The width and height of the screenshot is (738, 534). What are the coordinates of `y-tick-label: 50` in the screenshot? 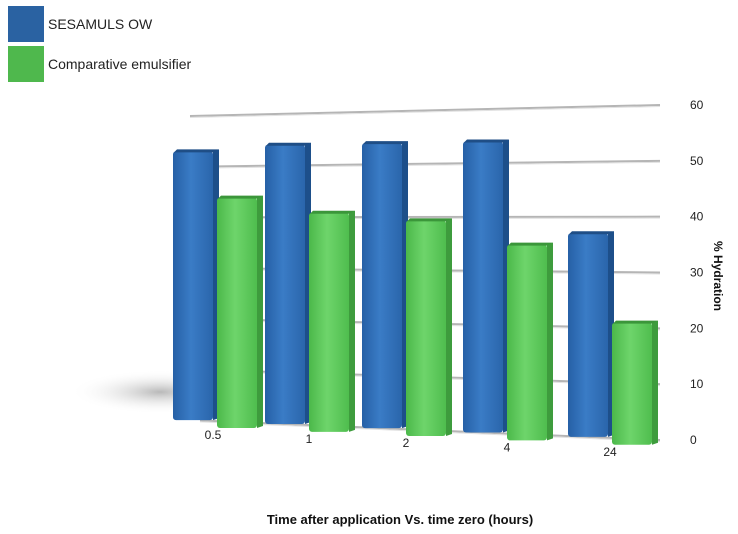 It's located at (697, 161).